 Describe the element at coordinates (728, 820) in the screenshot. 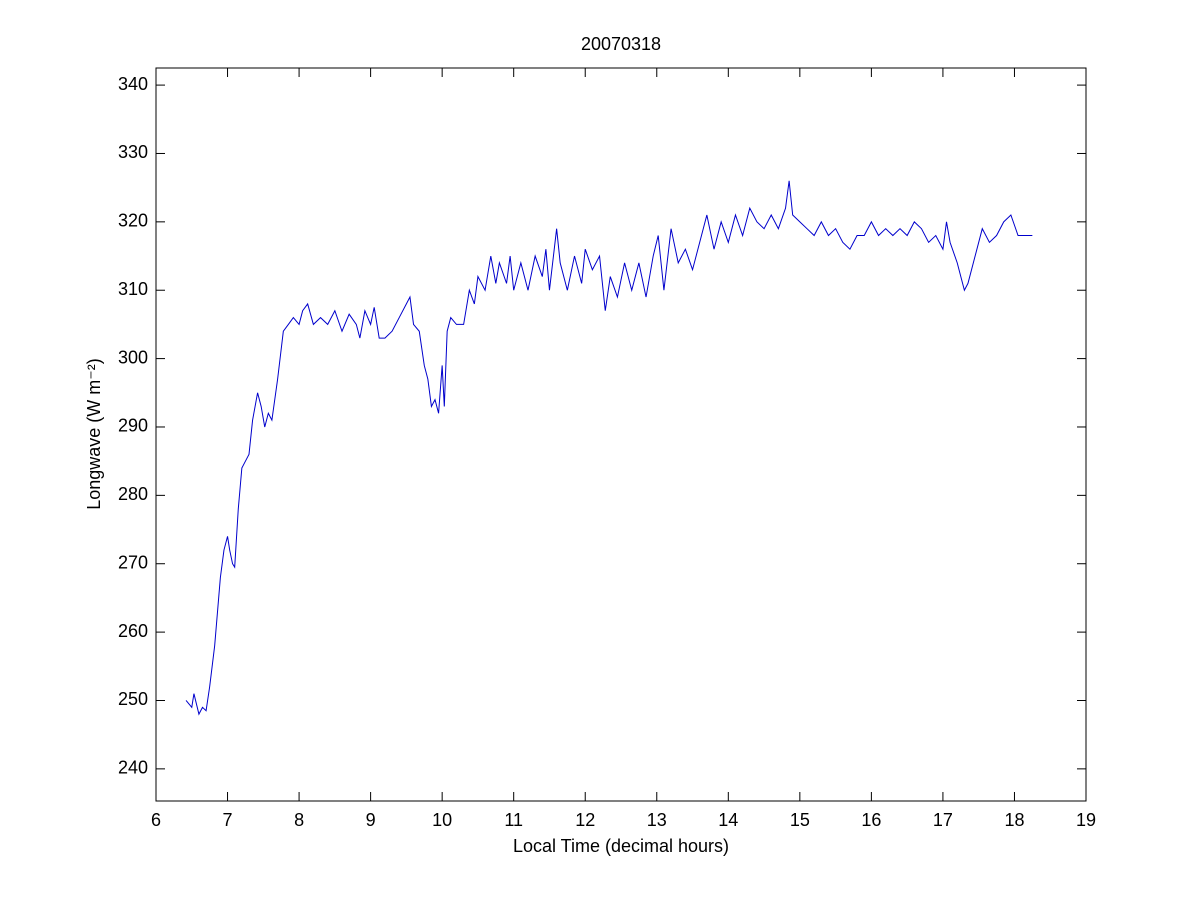

I see `x-tick-label: 14` at that location.